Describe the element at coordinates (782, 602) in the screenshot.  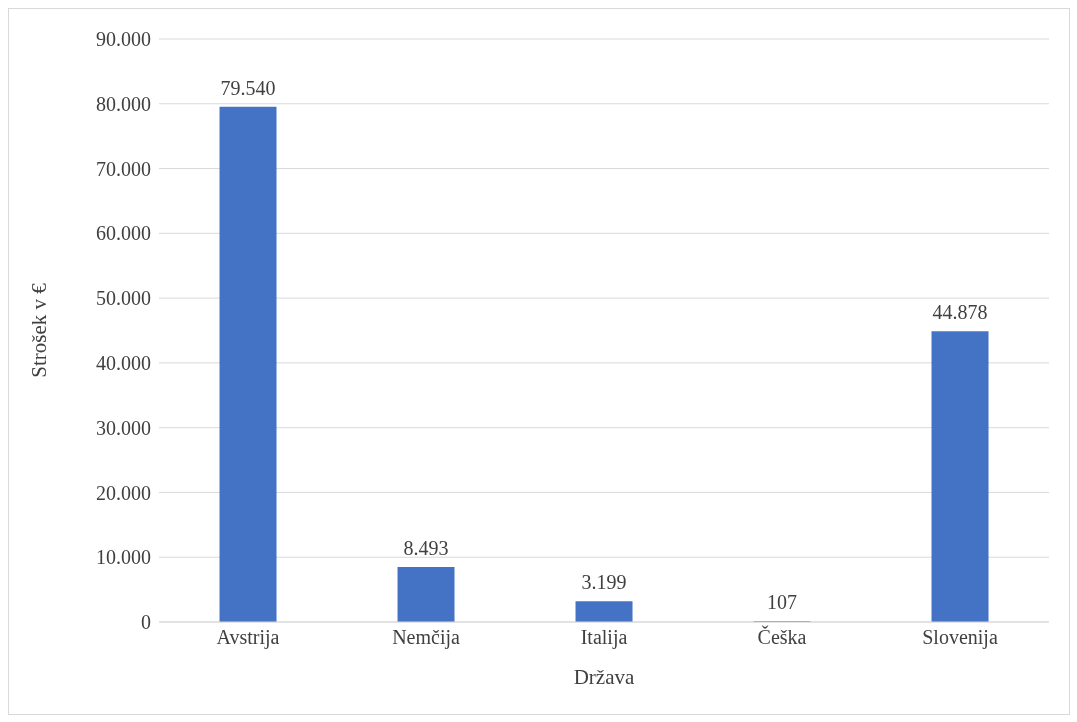
I see `data-label: 107` at that location.